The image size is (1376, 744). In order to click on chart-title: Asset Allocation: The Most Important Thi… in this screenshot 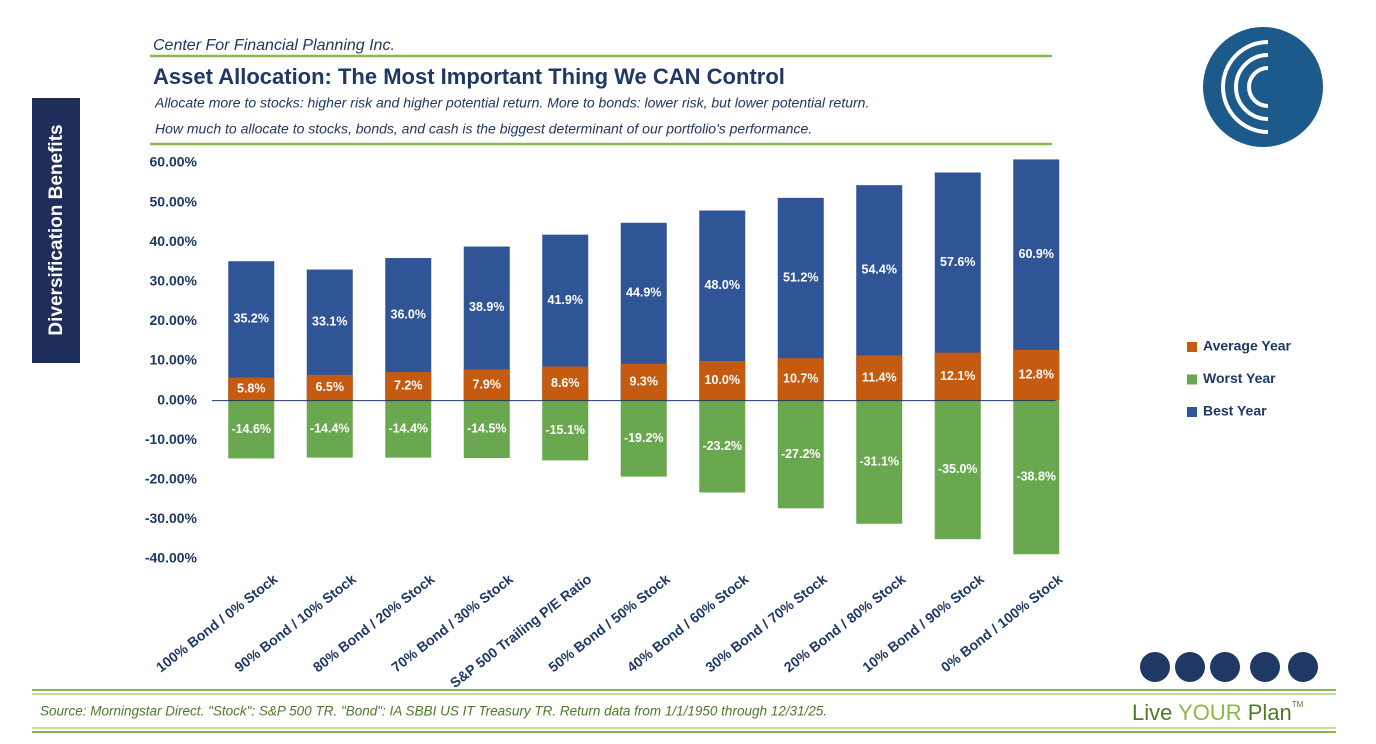, I will do `click(469, 76)`.